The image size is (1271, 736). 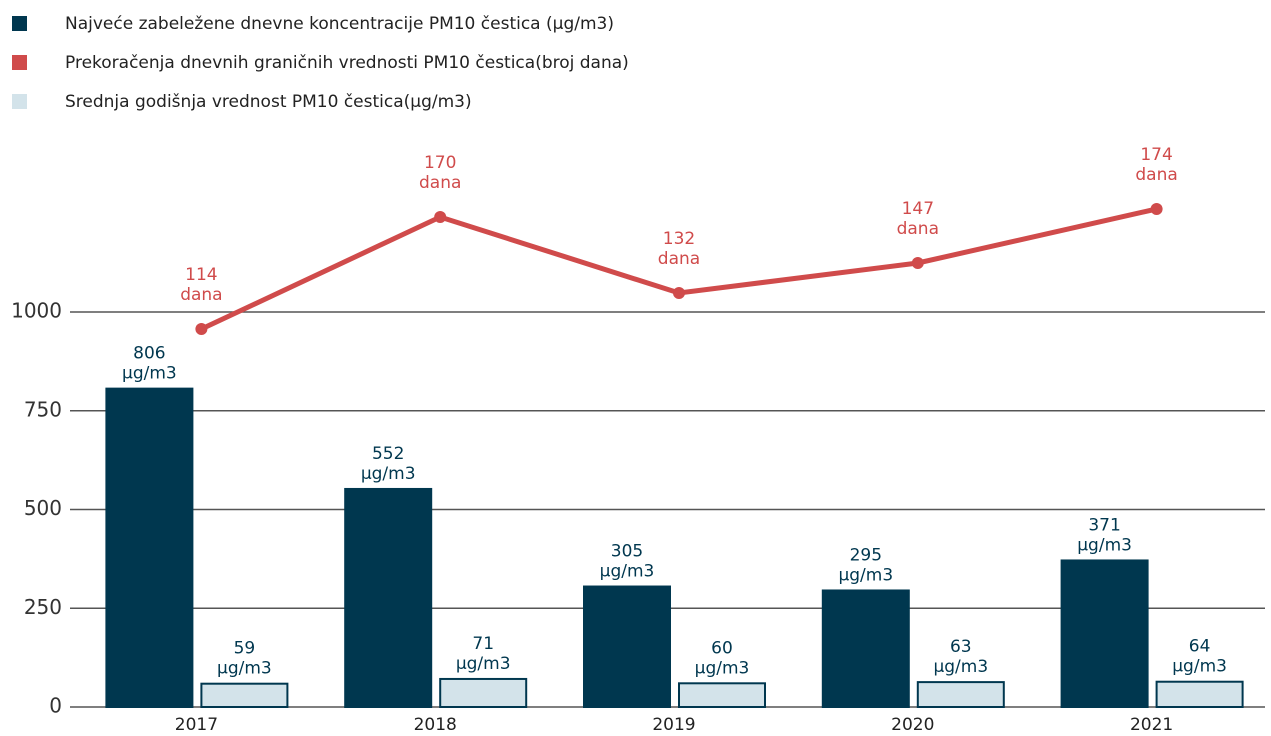 What do you see at coordinates (1156, 165) in the screenshot?
I see `data-label: 174 dana` at bounding box center [1156, 165].